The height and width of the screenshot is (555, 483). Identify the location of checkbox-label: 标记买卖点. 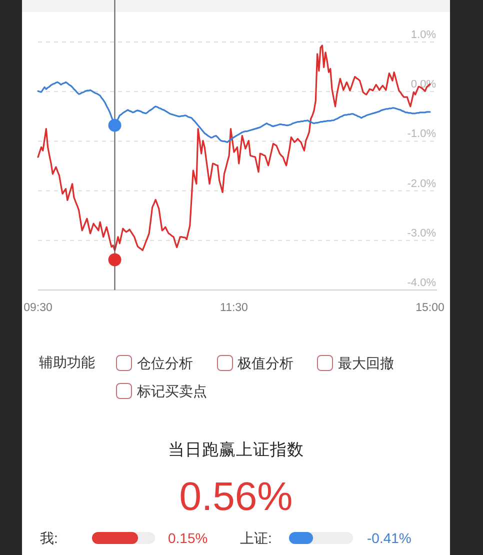
(172, 391).